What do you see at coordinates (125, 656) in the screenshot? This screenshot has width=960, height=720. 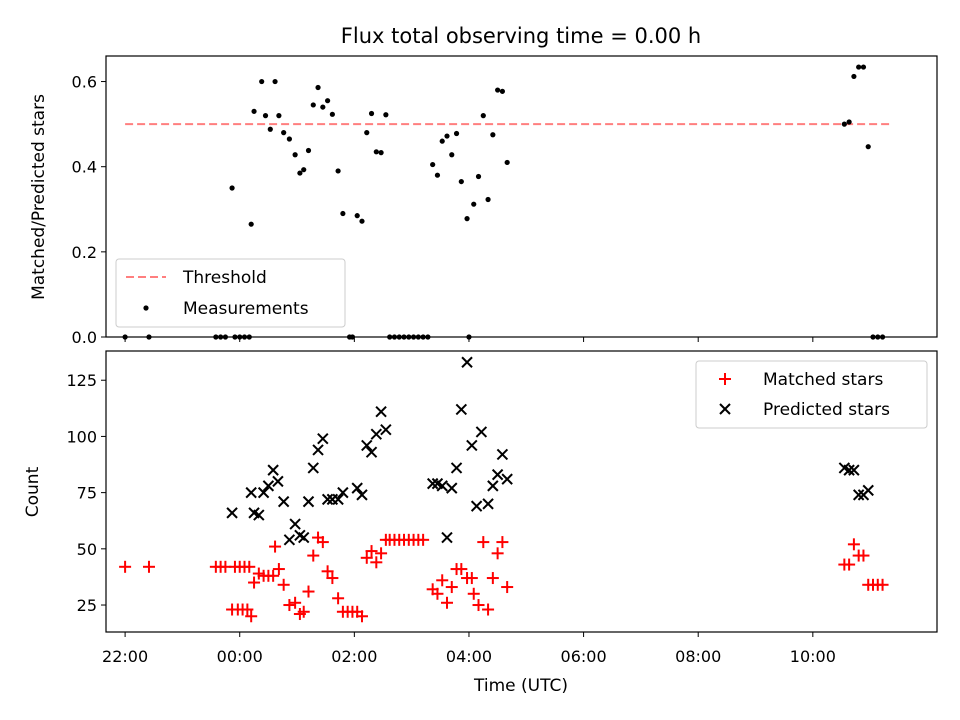 I see `count-x-tick-label: 22:00` at bounding box center [125, 656].